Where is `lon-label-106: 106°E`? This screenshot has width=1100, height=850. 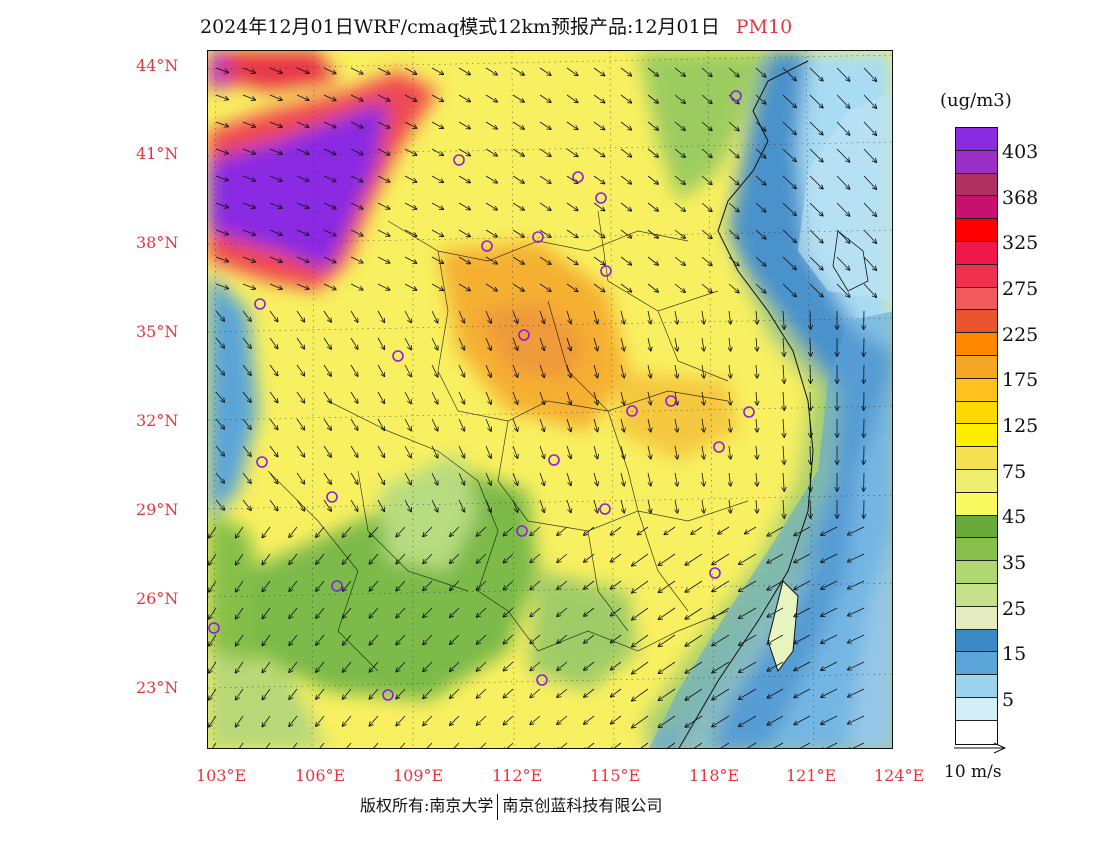
lon-label-106: 106°E is located at coordinates (320, 775).